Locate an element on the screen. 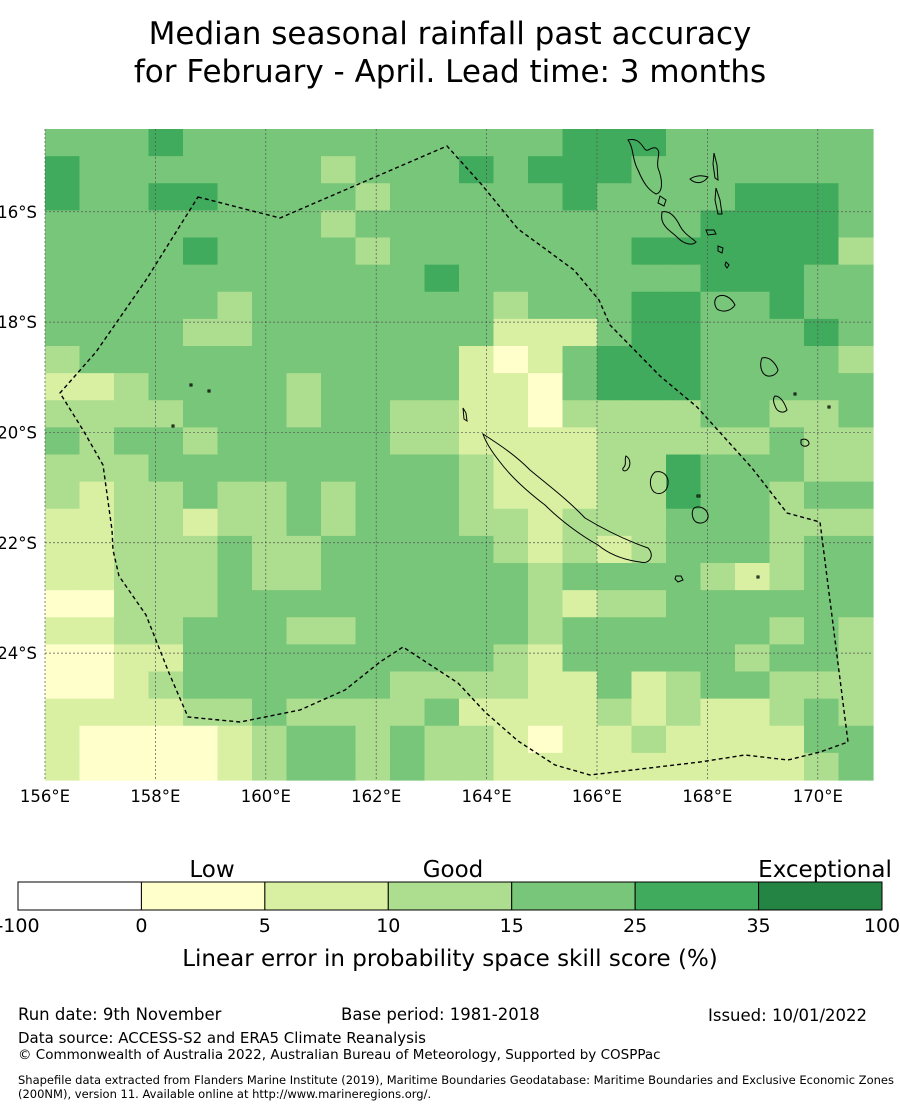 The width and height of the screenshot is (900, 1110). island-erromango is located at coordinates (769, 367).